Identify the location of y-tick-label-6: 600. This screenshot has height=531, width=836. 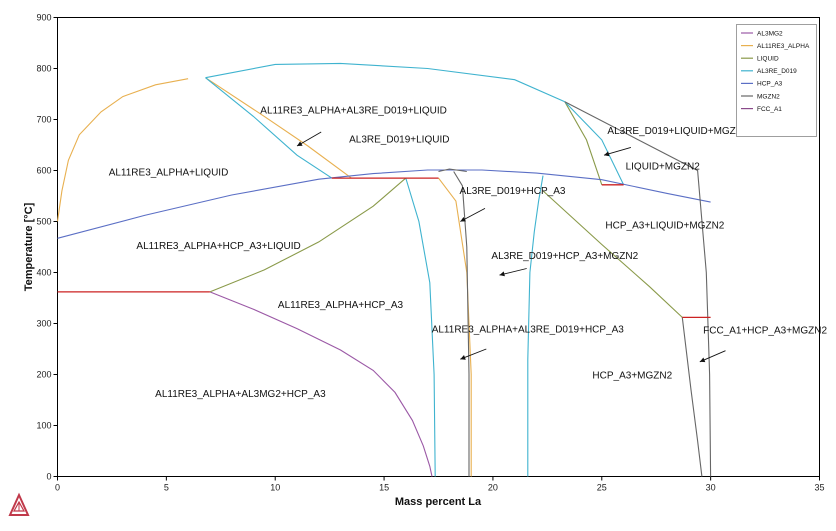
(43, 171).